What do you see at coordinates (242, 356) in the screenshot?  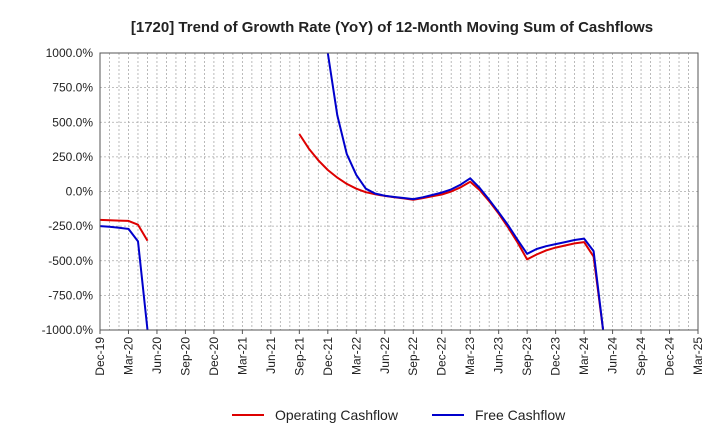 I see `x-tick-label: Mar-21` at bounding box center [242, 356].